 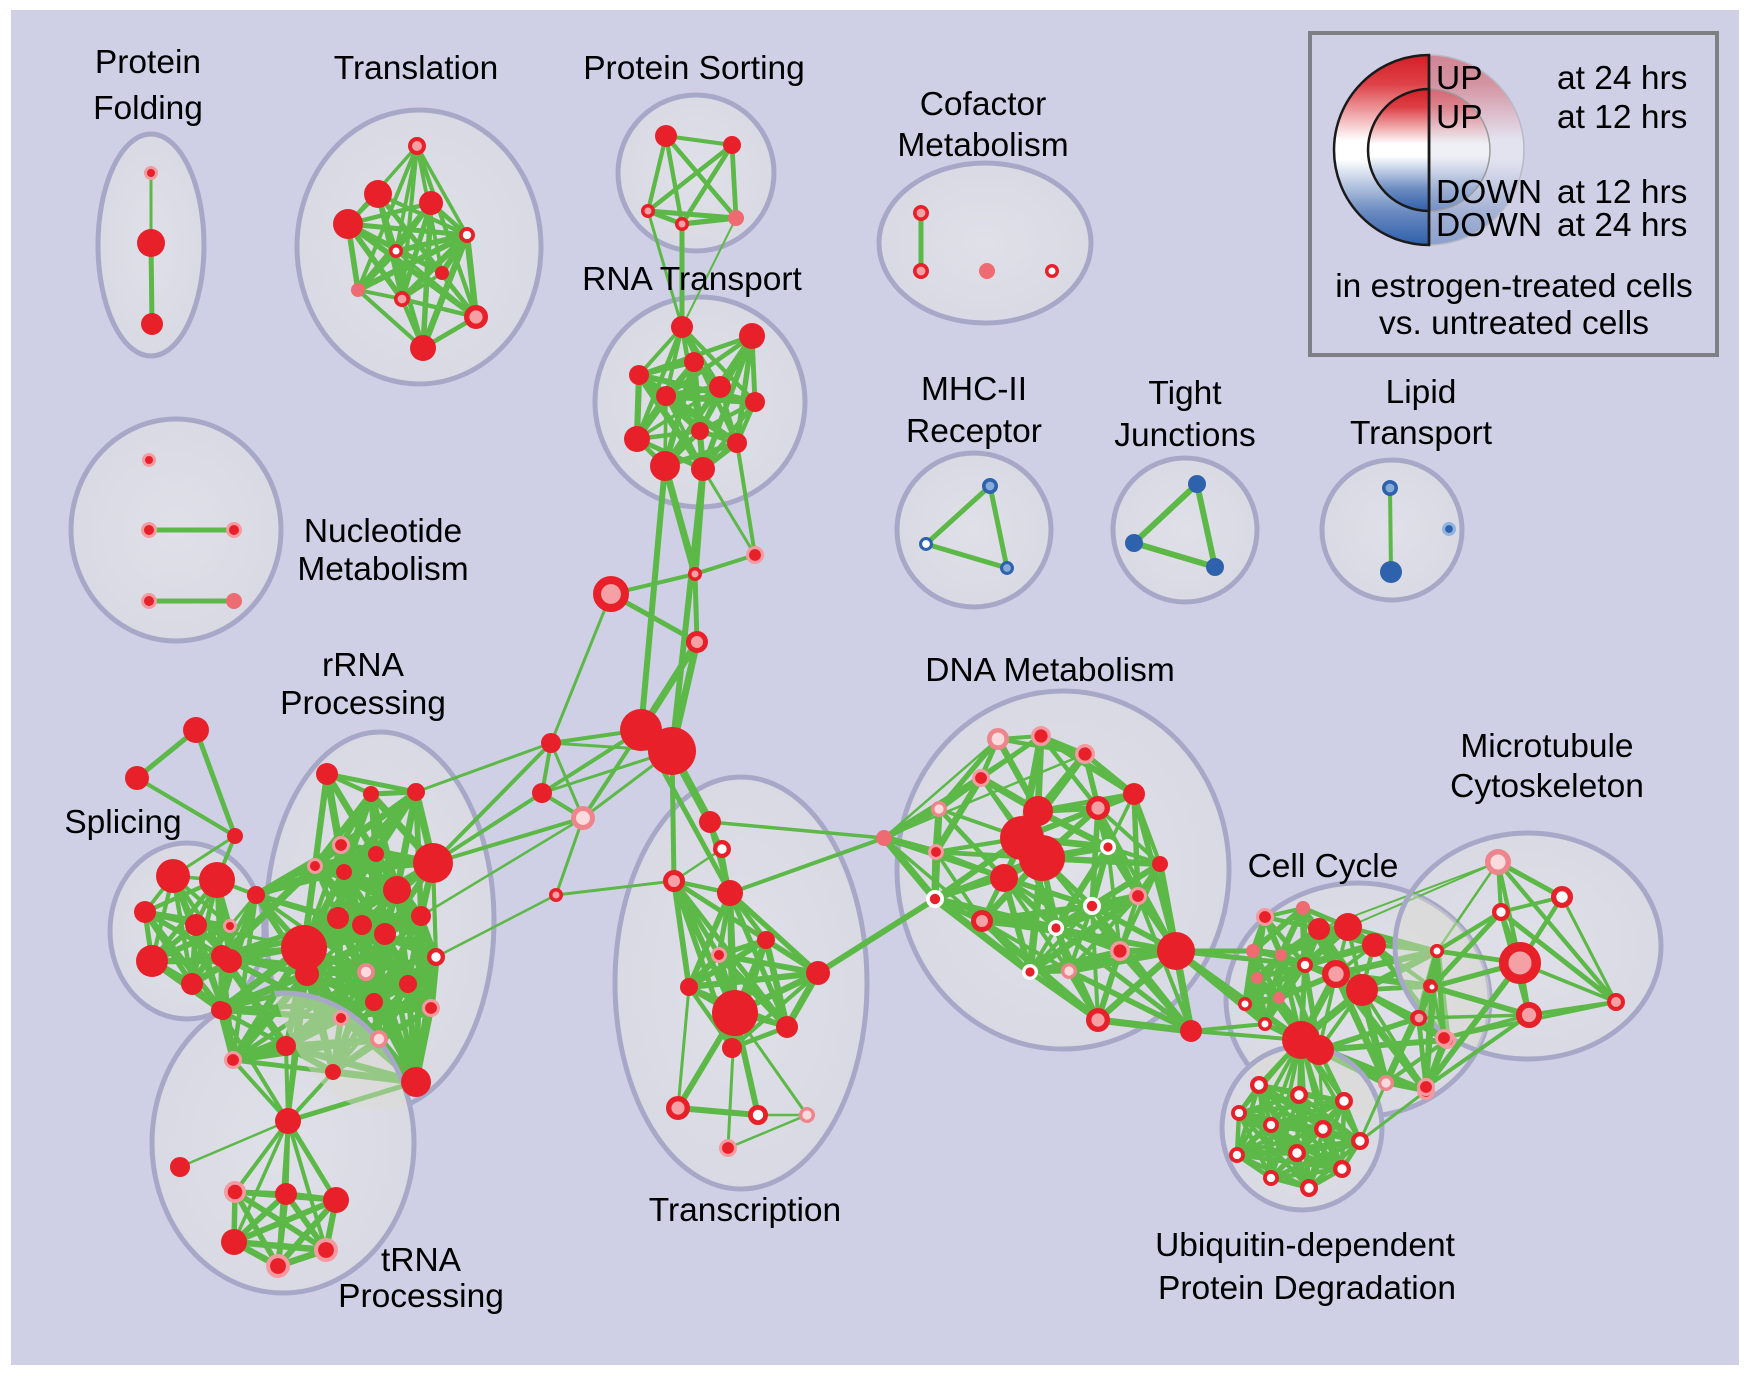 What do you see at coordinates (421, 1260) in the screenshot?
I see `svg-text: tRNA` at bounding box center [421, 1260].